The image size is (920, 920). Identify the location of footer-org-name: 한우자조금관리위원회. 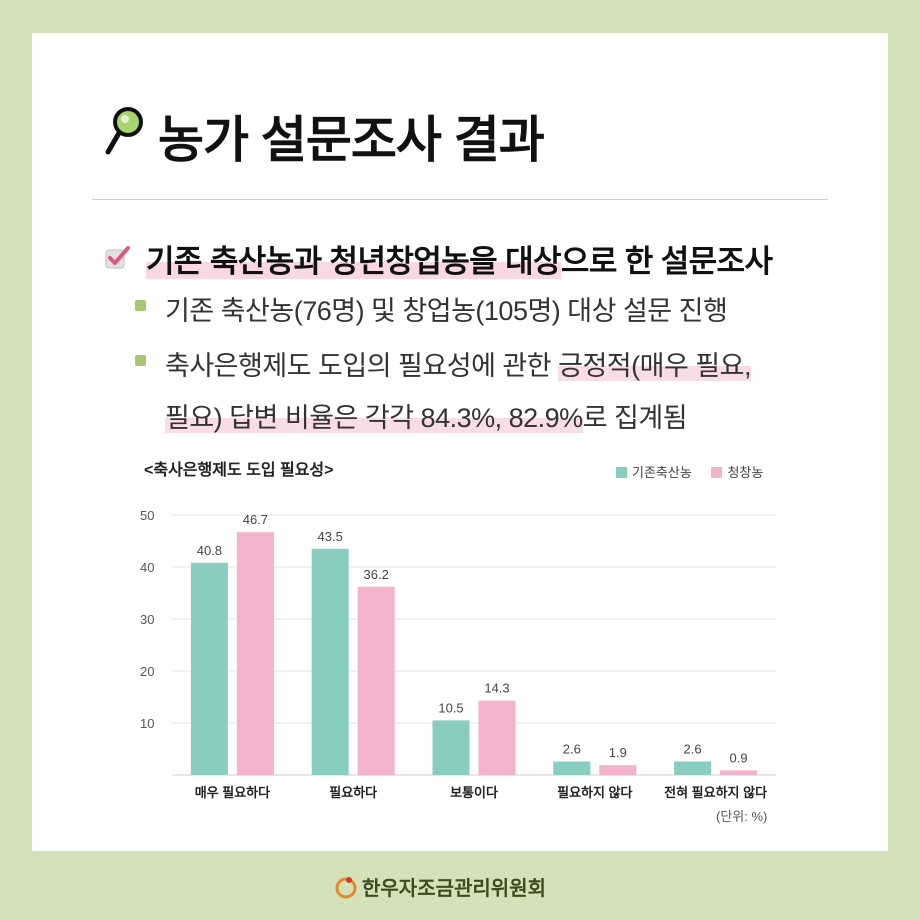
(454, 889).